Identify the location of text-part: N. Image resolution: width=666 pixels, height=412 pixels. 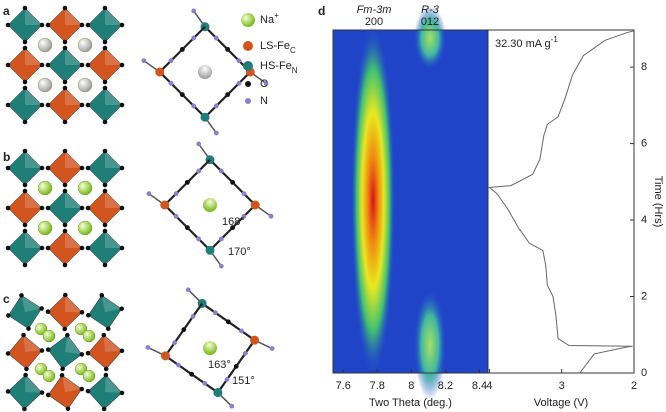
(295, 70).